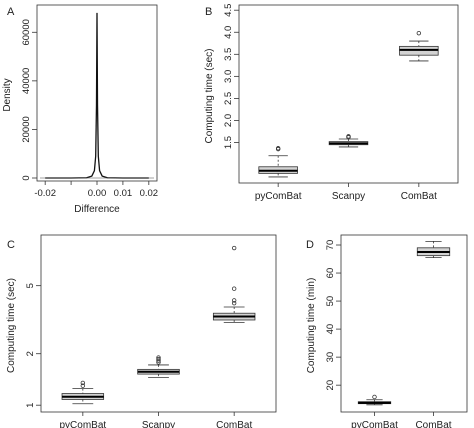 This screenshot has height=428, width=474. Describe the element at coordinates (330, 301) in the screenshot. I see `y-tick-label: 50` at that location.